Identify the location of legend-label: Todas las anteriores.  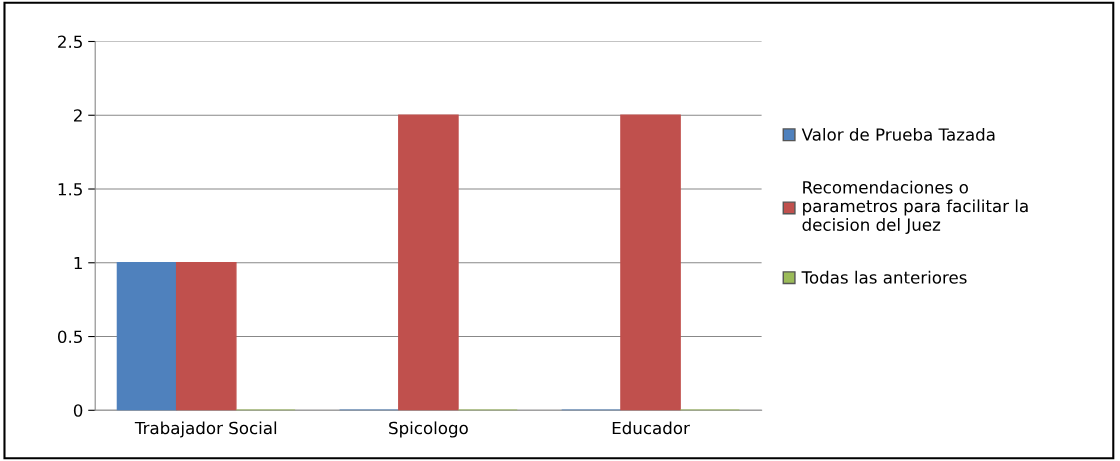
(884, 277).